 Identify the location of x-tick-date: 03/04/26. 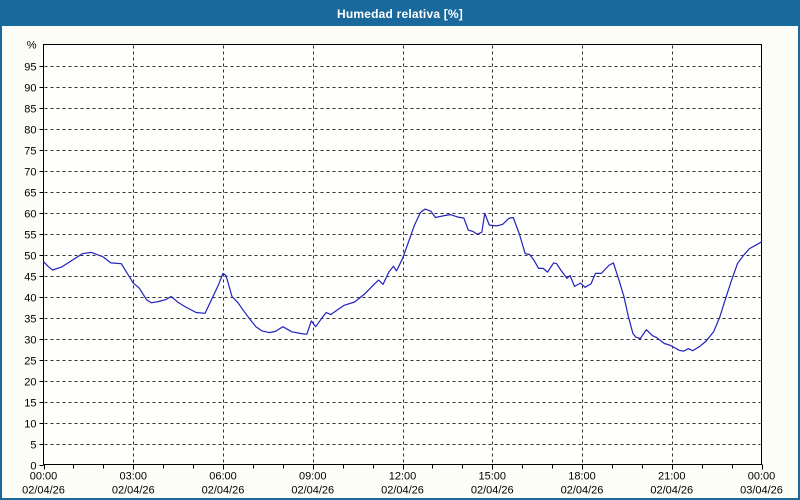
(761, 491).